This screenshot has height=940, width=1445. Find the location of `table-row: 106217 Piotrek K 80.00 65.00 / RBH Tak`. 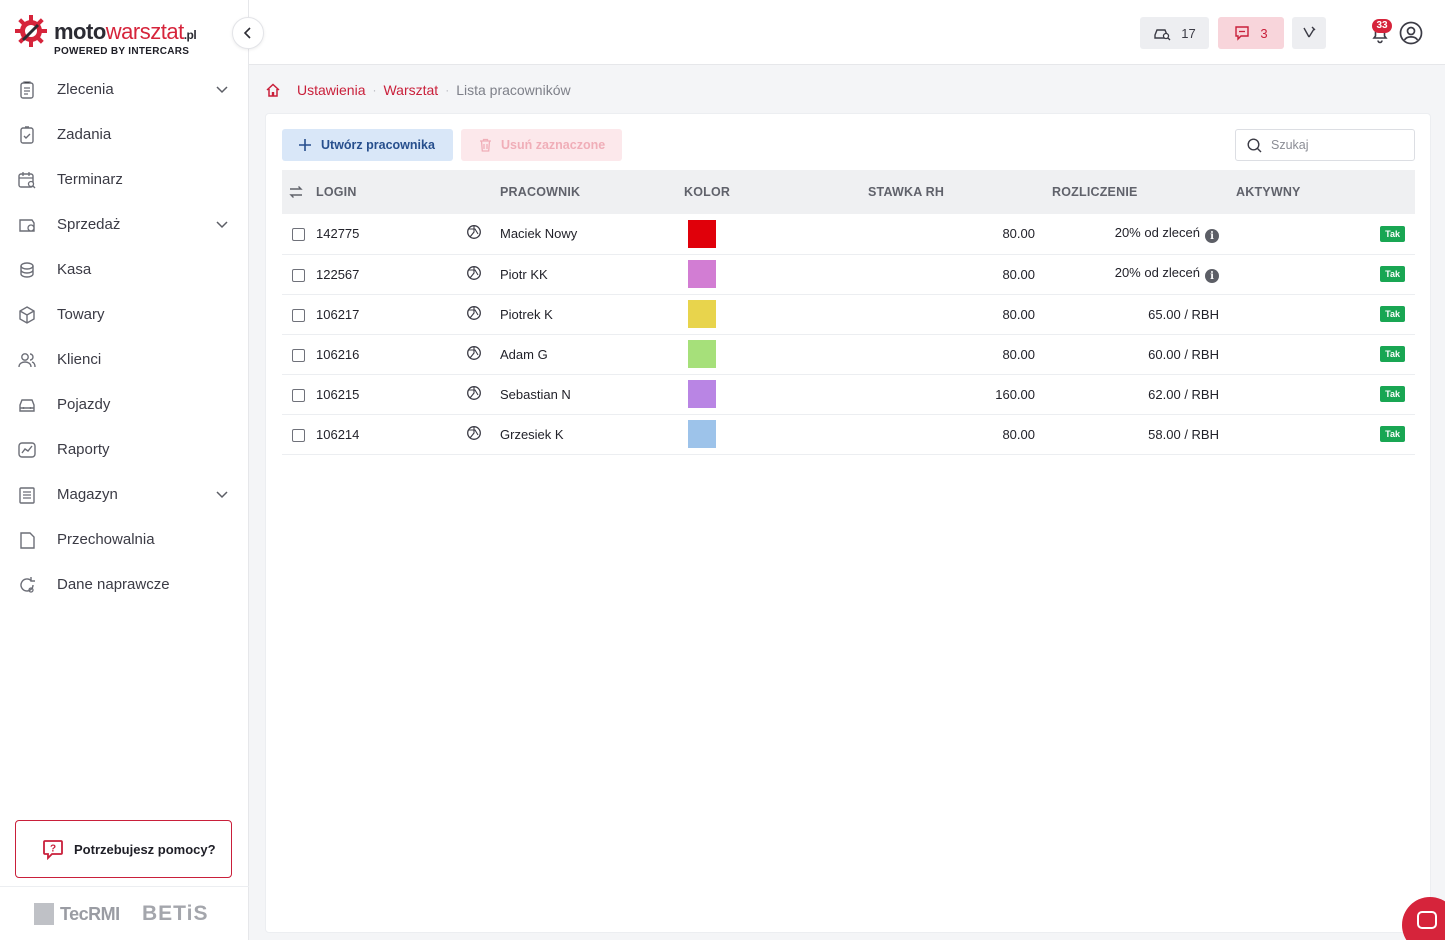

table-row: 106217 Piotrek K 80.00 65.00 / RBH Tak is located at coordinates (848, 314).